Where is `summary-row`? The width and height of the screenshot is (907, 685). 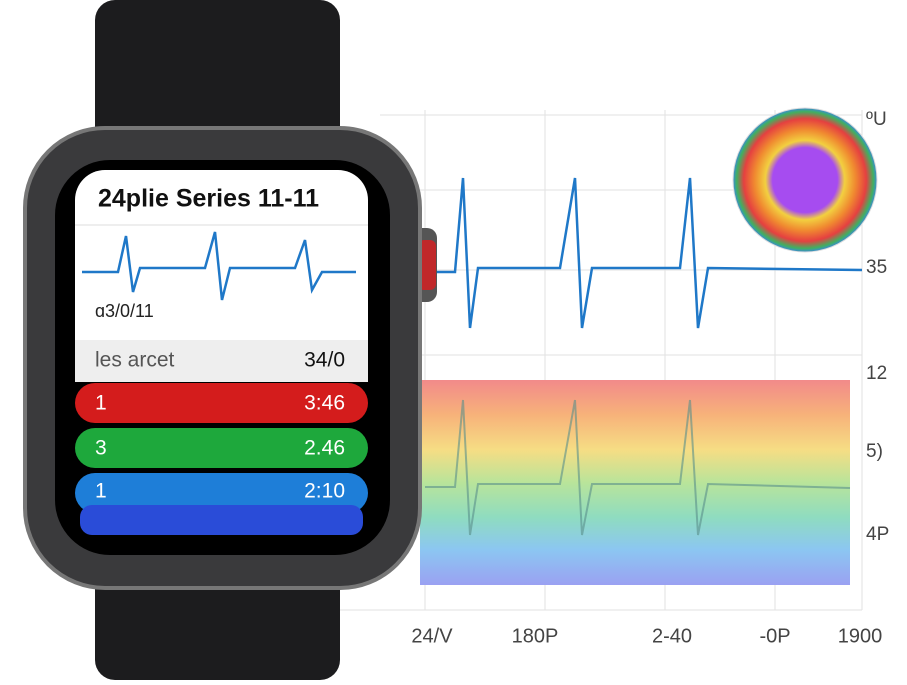
summary-row is located at coordinates (221, 361).